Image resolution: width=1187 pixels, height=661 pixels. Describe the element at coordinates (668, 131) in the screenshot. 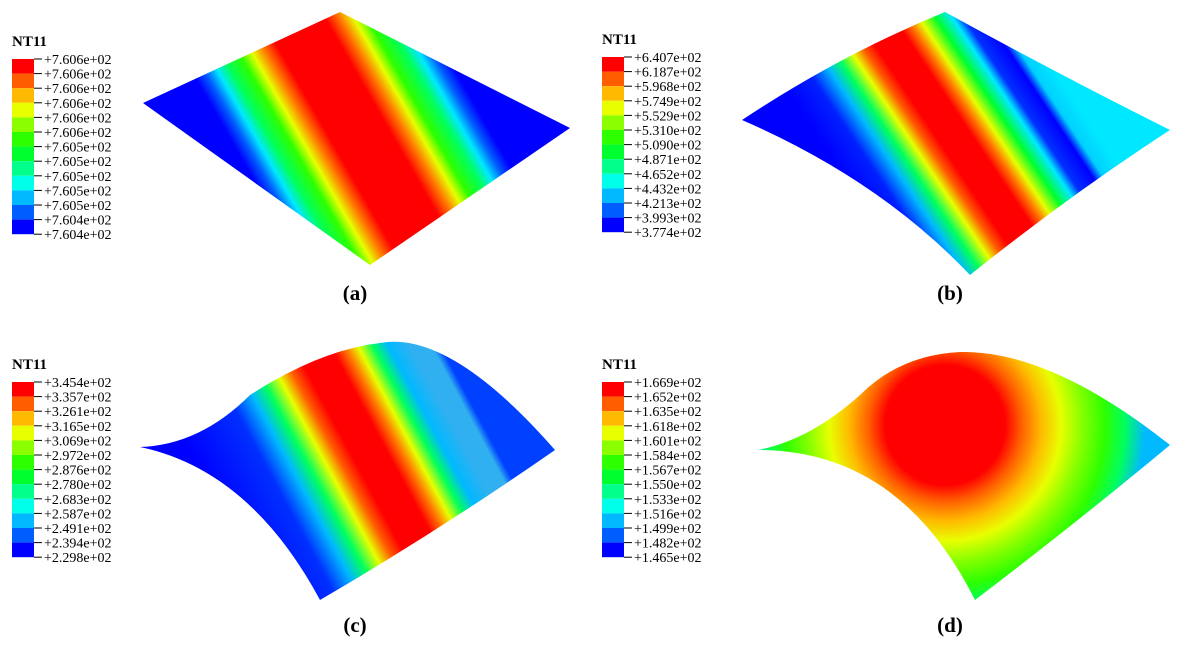

I see `legend-label: +5.310e+02` at that location.